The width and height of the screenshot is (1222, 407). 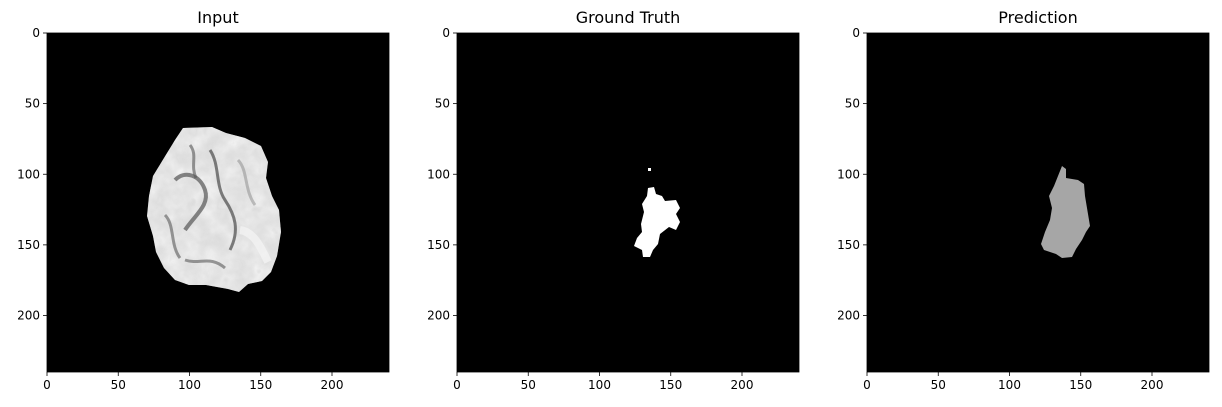 What do you see at coordinates (218, 17) in the screenshot?
I see `panel-title: Input` at bounding box center [218, 17].